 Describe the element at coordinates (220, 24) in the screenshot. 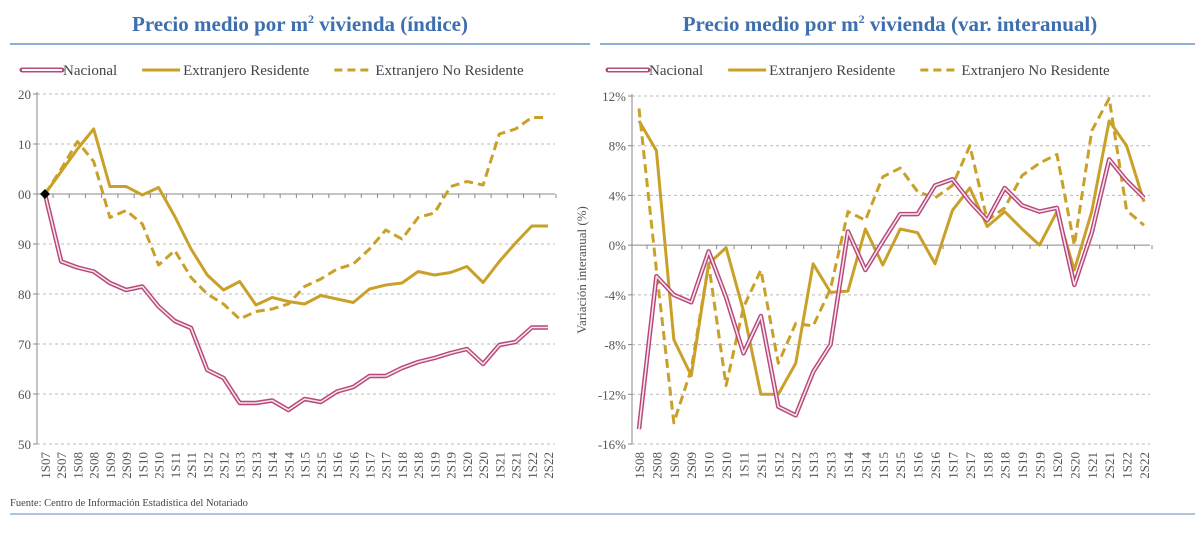

I see `chart-title-text: Precio medio por m` at that location.